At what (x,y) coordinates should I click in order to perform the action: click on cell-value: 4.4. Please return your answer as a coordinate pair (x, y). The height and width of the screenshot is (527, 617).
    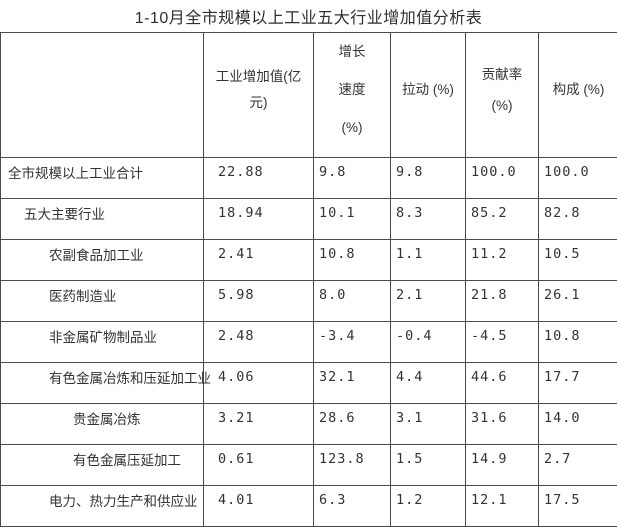
    Looking at the image, I should click on (428, 383).